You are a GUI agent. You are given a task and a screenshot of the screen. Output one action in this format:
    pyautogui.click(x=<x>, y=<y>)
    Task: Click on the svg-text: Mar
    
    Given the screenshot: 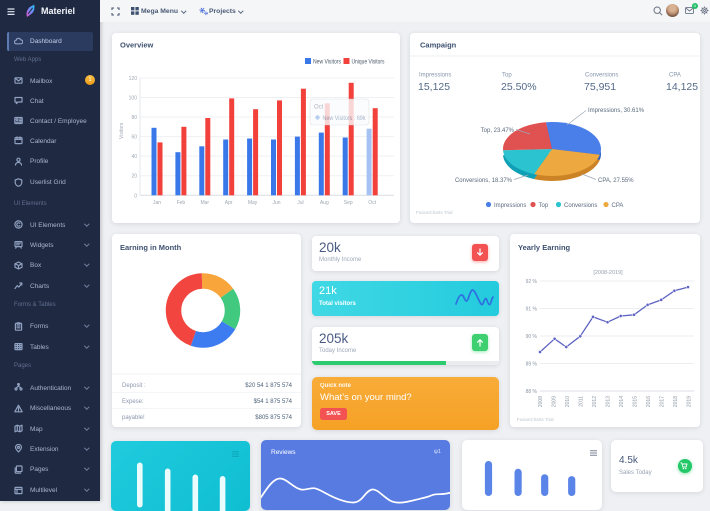 What is the action you would take?
    pyautogui.click(x=204, y=203)
    